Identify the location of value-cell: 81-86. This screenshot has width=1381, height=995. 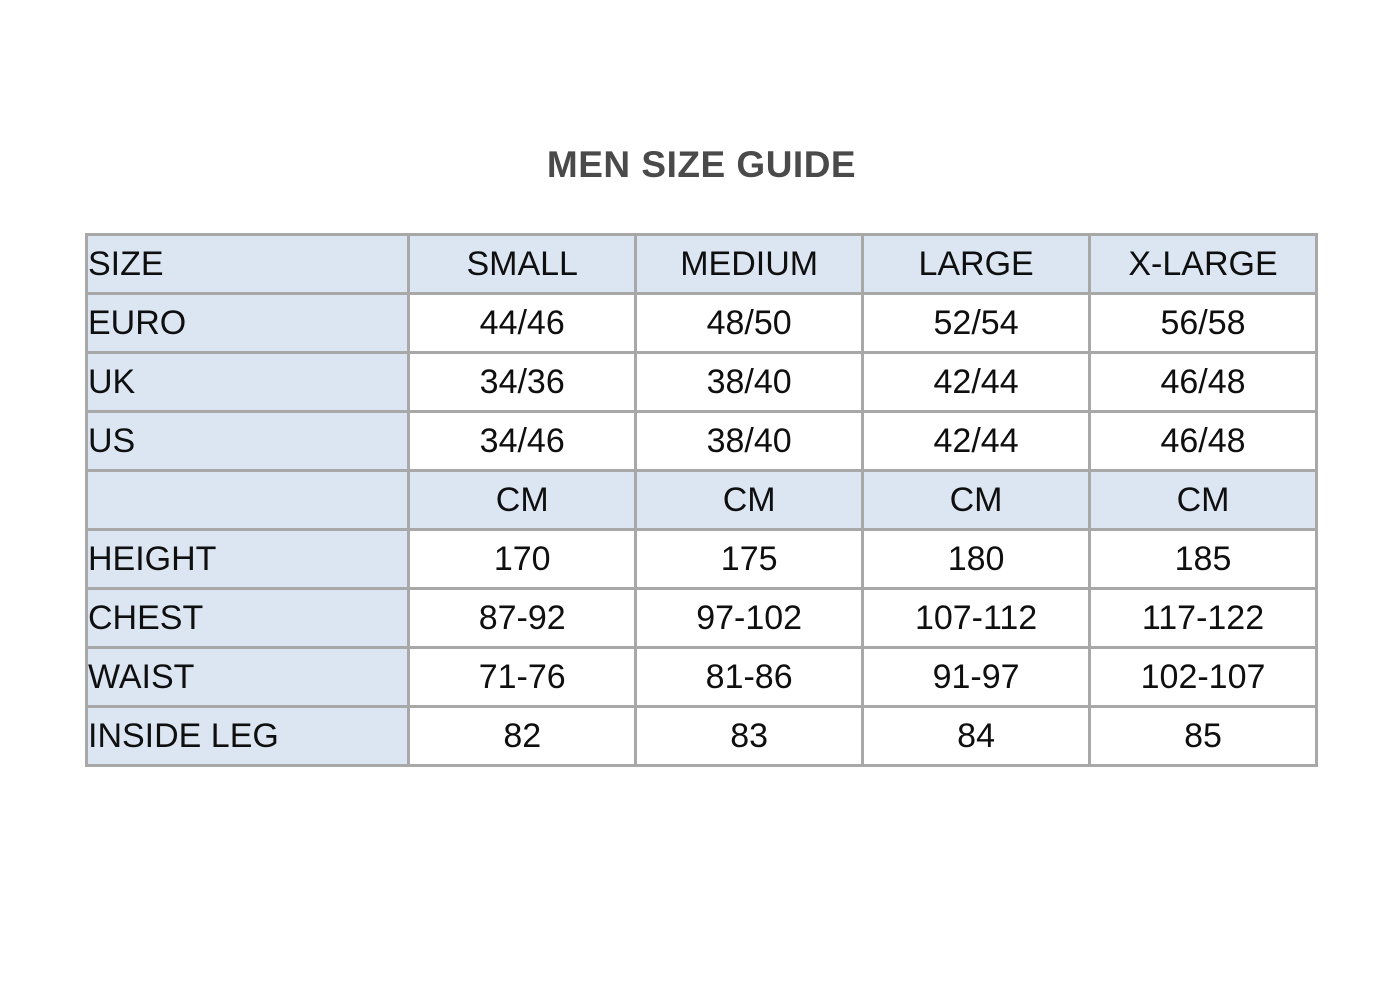
(749, 677).